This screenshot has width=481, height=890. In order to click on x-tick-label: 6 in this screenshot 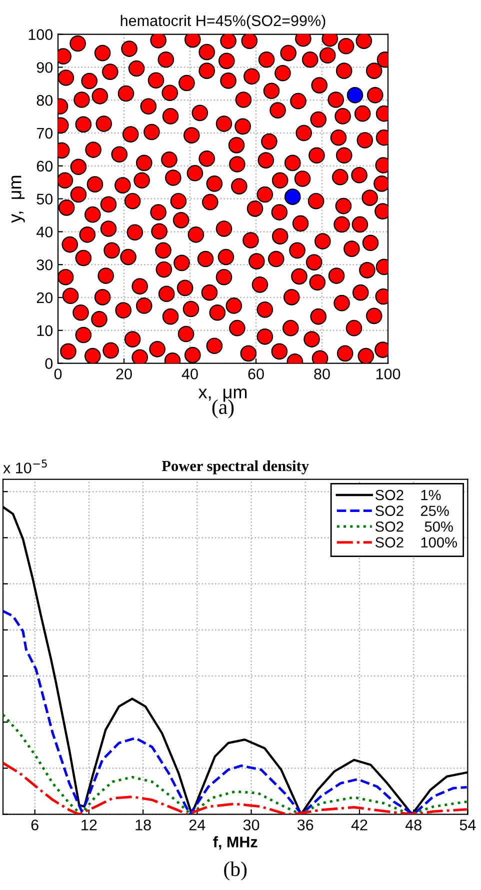, I will do `click(34, 825)`.